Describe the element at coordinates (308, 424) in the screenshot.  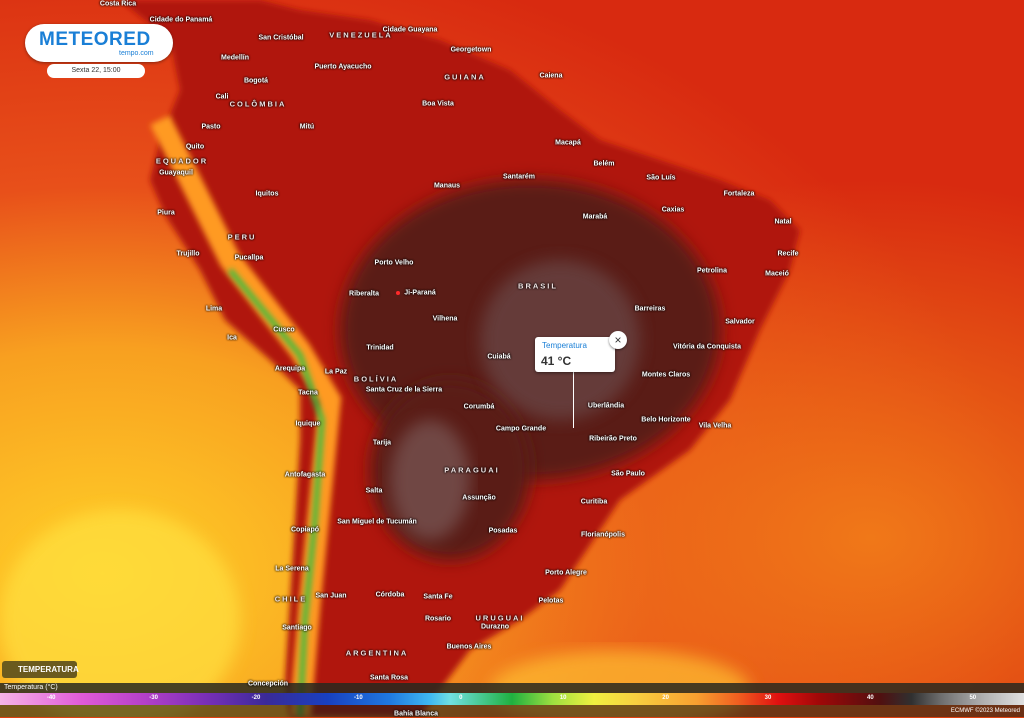
I see `city-label: Iquique` at that location.